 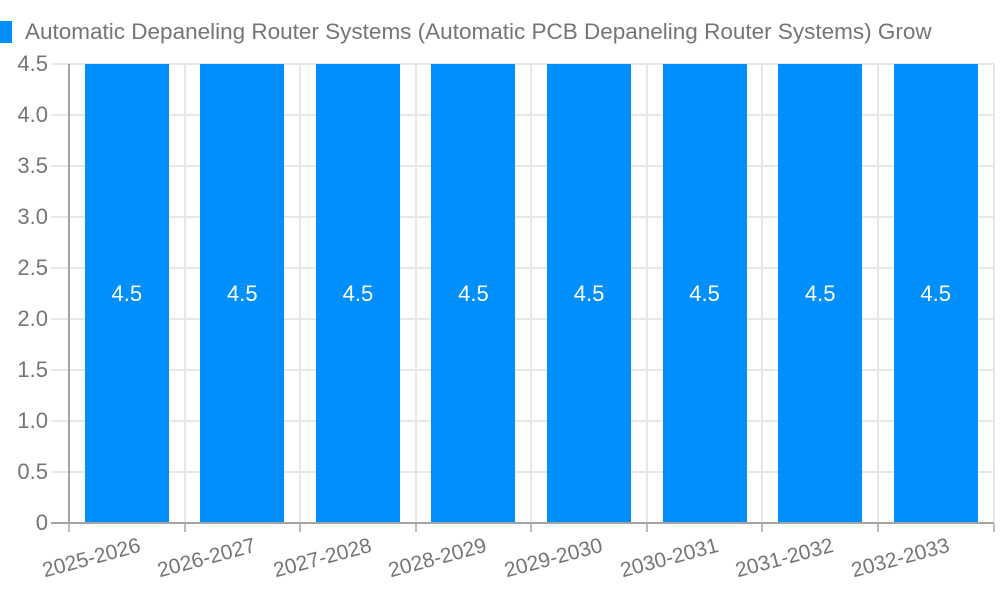 I want to click on y-axis-tick-label: 3.5, so click(x=32, y=165).